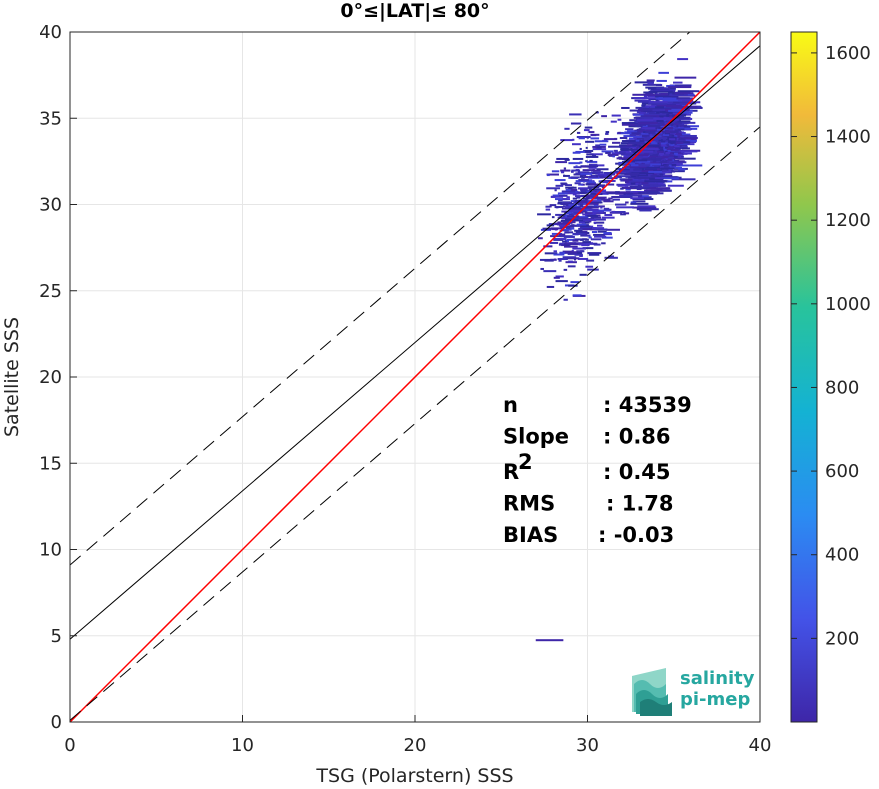  What do you see at coordinates (717, 678) in the screenshot?
I see `logo-line1: salinity` at bounding box center [717, 678].